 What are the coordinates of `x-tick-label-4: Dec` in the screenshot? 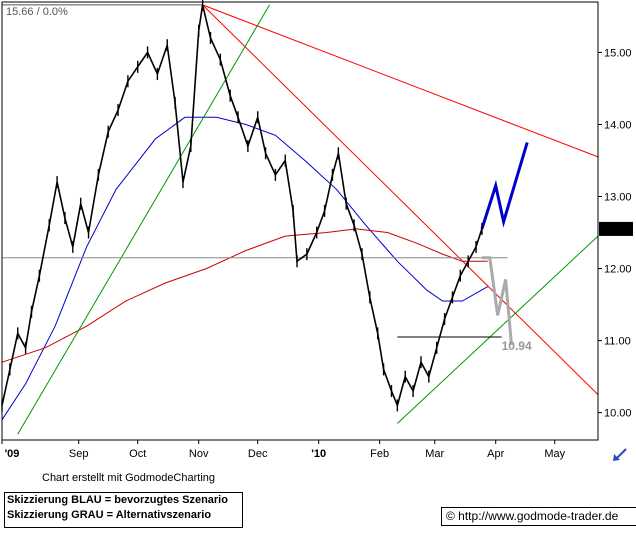 It's located at (258, 454).